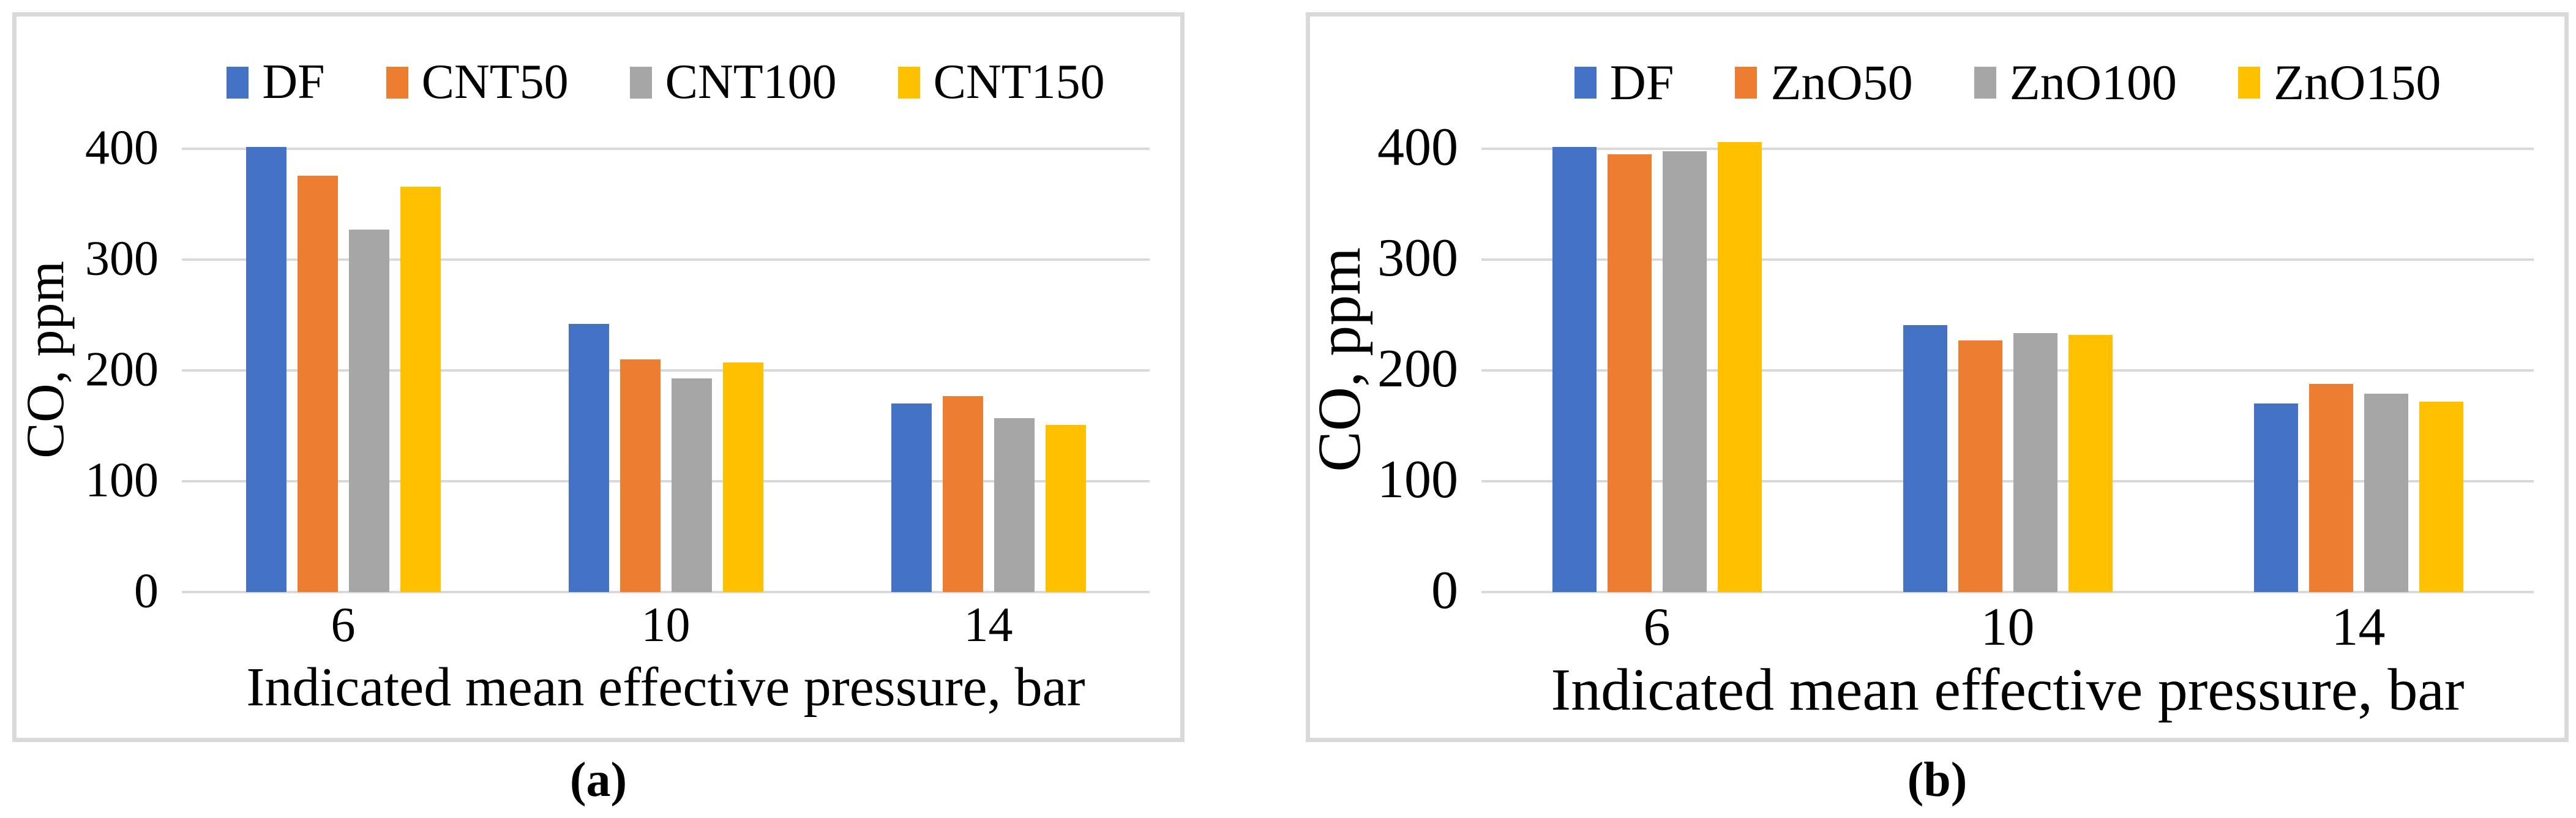  What do you see at coordinates (2250, 82) in the screenshot?
I see `legend-swatch-ZnO150` at bounding box center [2250, 82].